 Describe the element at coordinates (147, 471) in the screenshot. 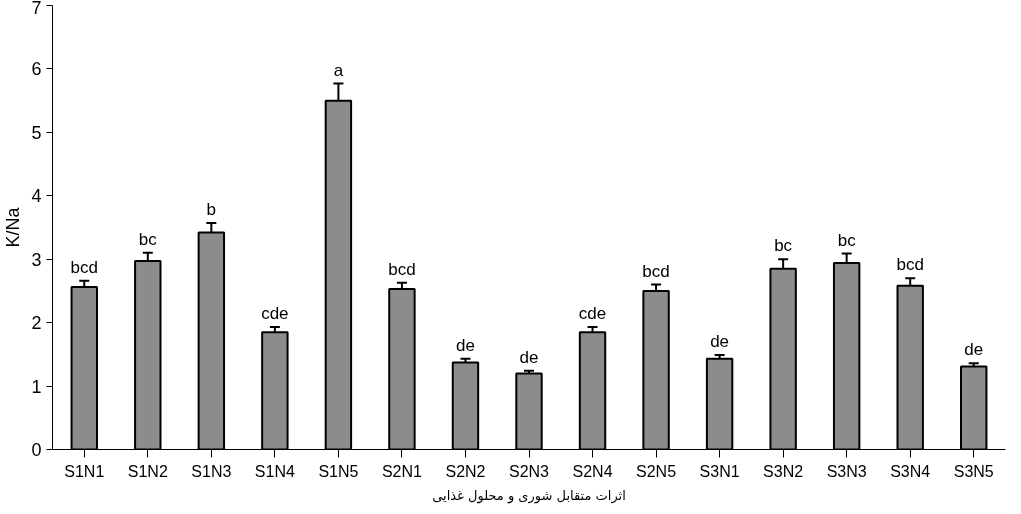

I see `x-tick-label: S1N2` at that location.